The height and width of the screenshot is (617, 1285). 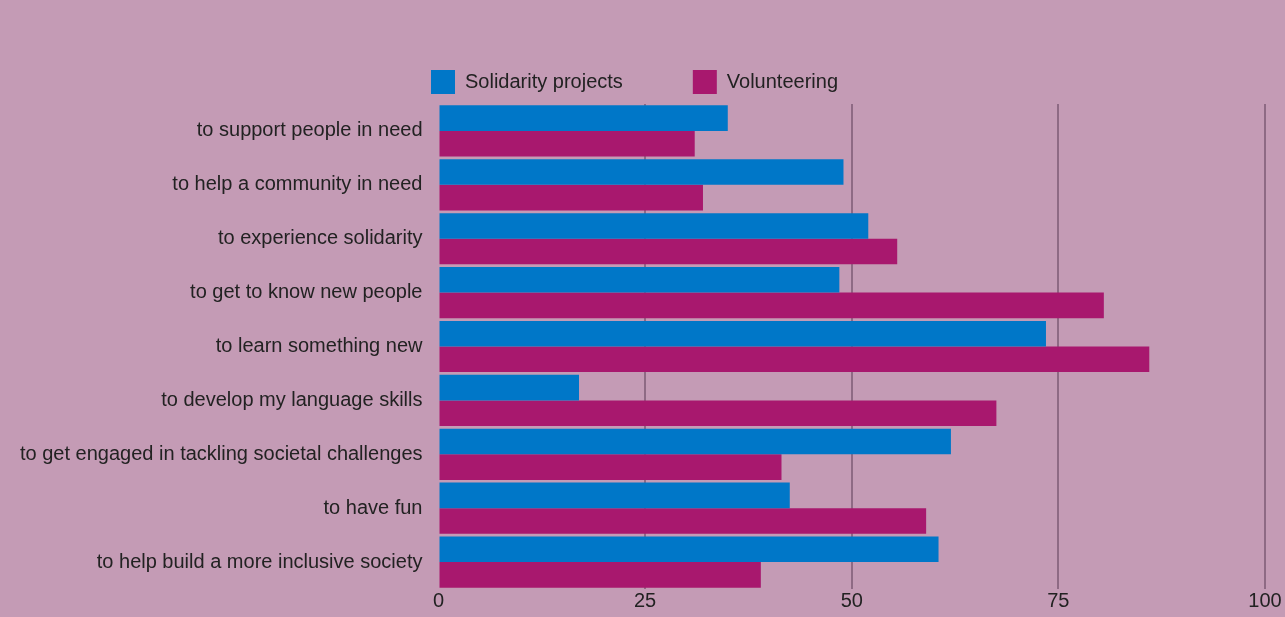 I want to click on legend-label: Volunteering, so click(x=782, y=80).